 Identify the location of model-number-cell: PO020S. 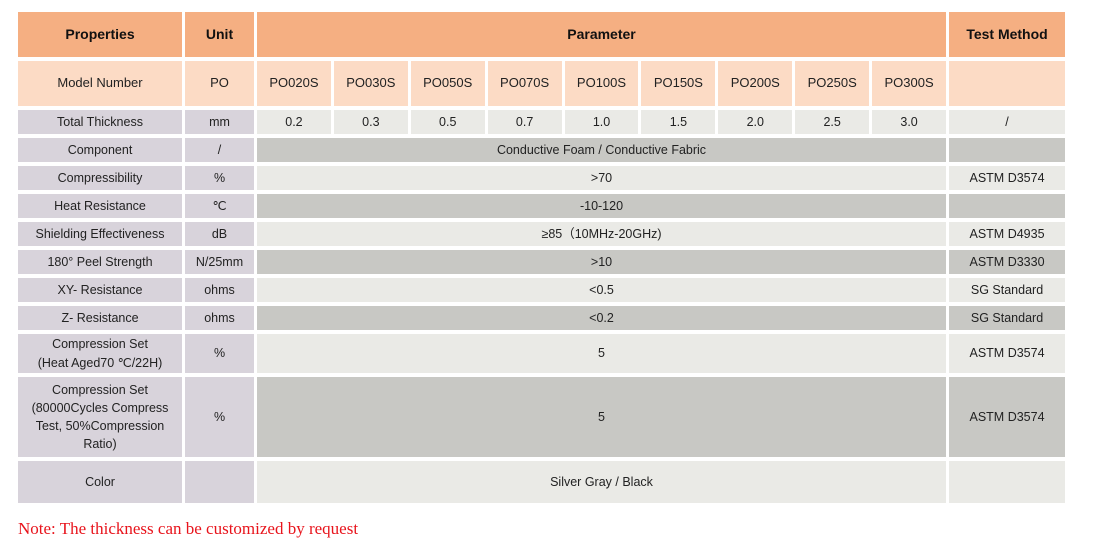
(294, 83).